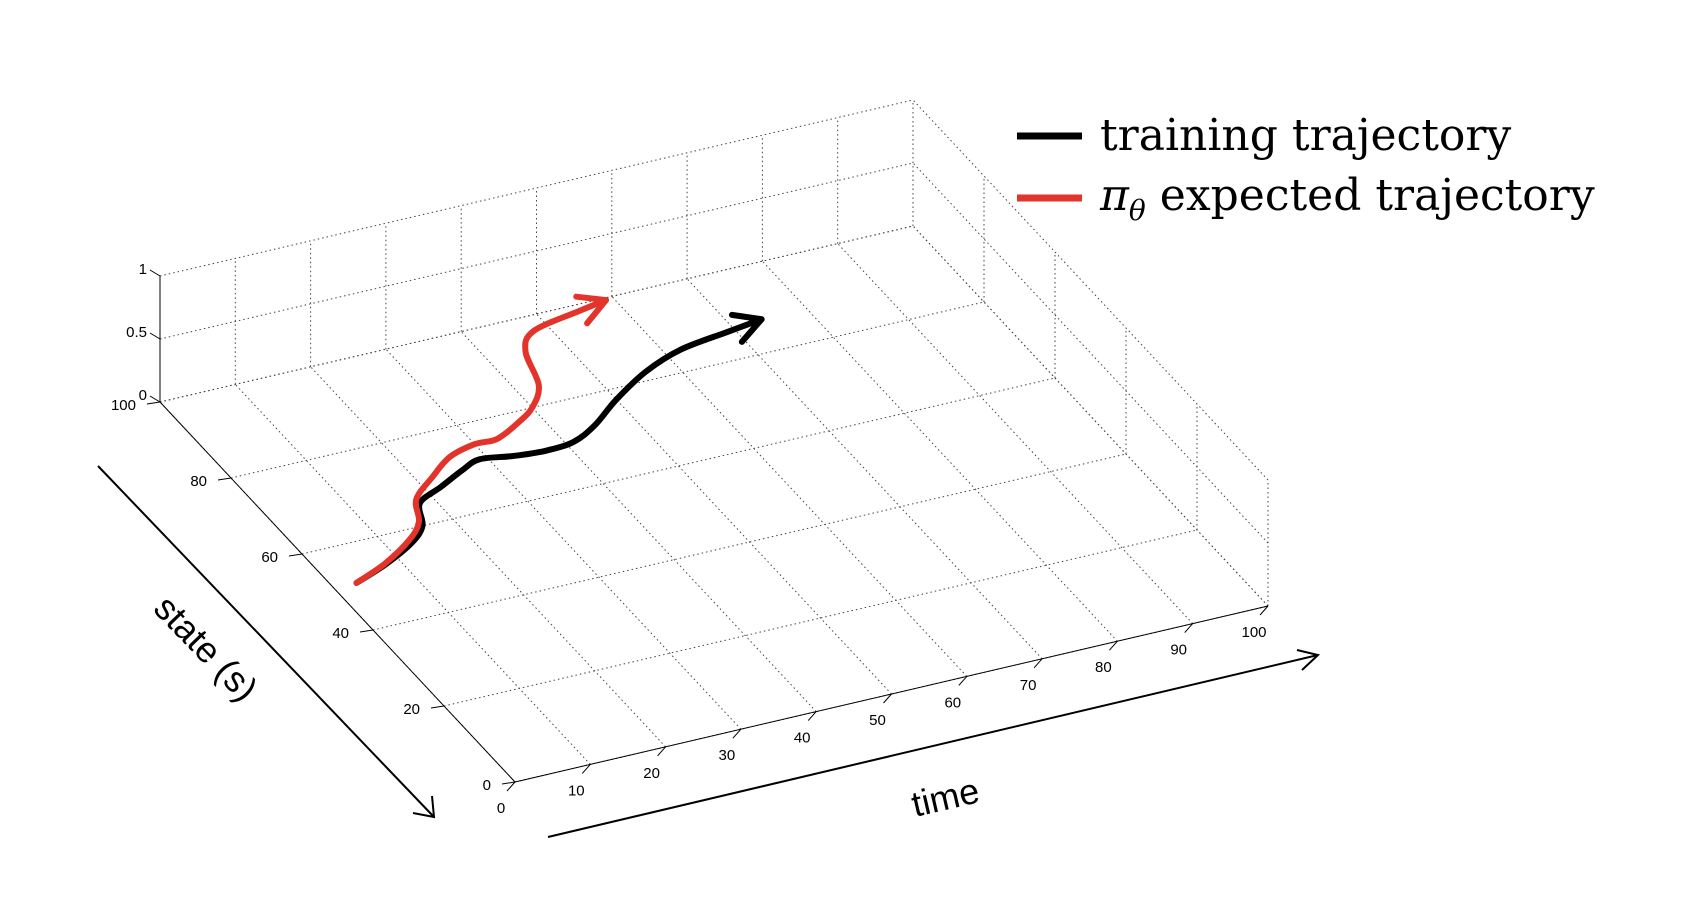 The height and width of the screenshot is (898, 1696). I want to click on time-tick-label: 50, so click(877, 720).